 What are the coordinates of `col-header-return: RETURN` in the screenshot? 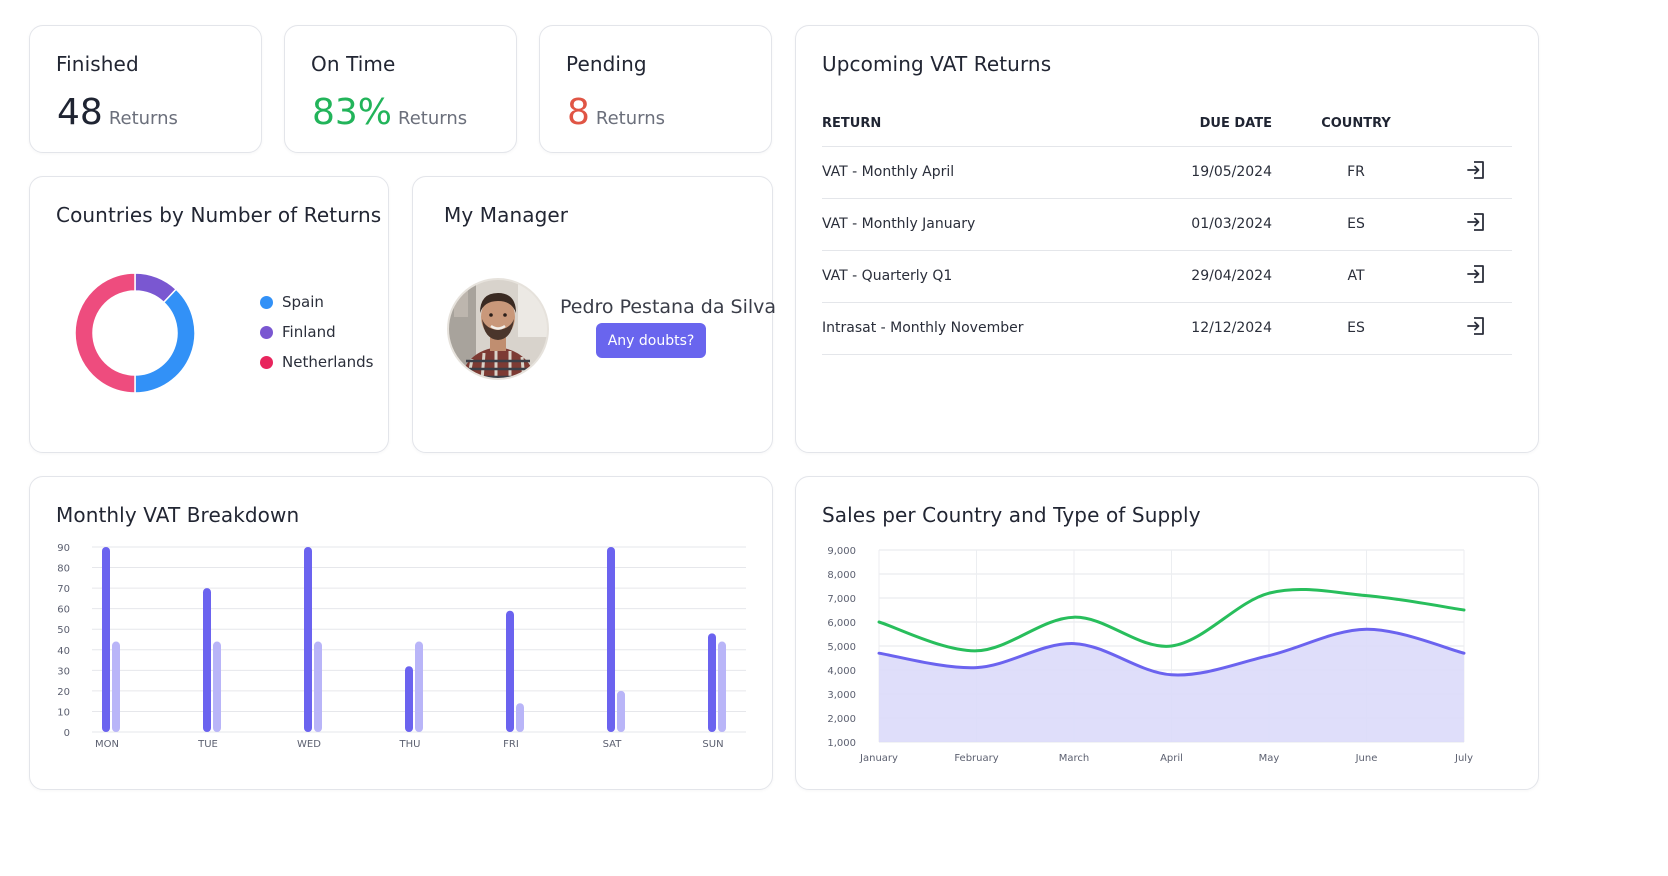 It's located at (992, 124).